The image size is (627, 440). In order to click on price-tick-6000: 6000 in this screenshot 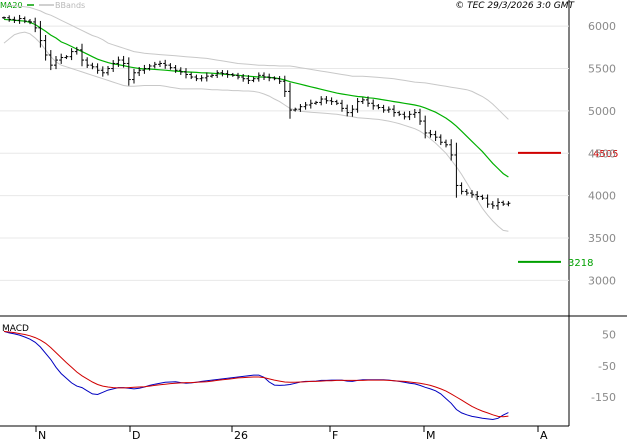, I will do `click(602, 26)`.